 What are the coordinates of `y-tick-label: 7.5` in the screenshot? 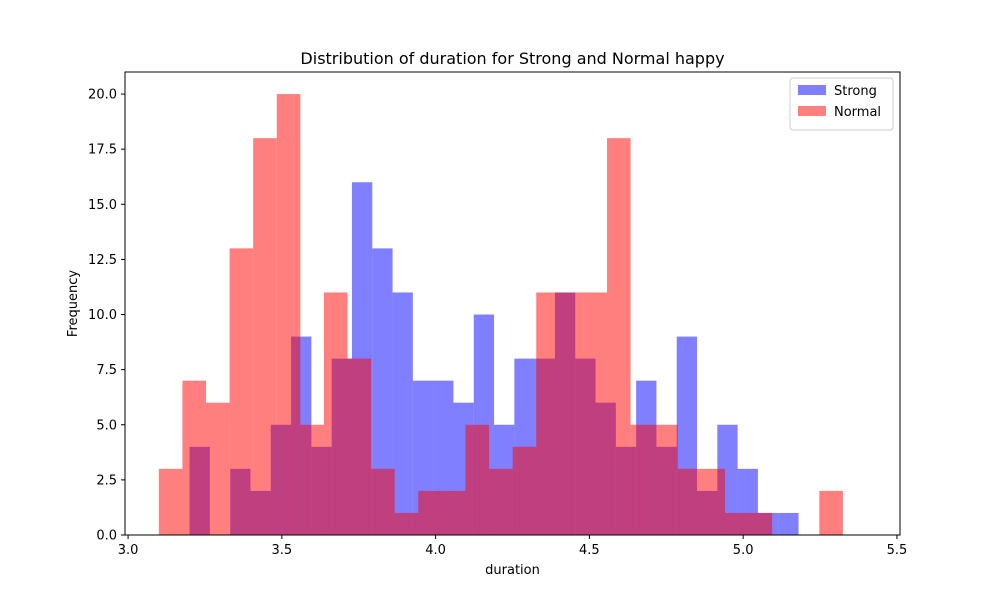 It's located at (106, 370).